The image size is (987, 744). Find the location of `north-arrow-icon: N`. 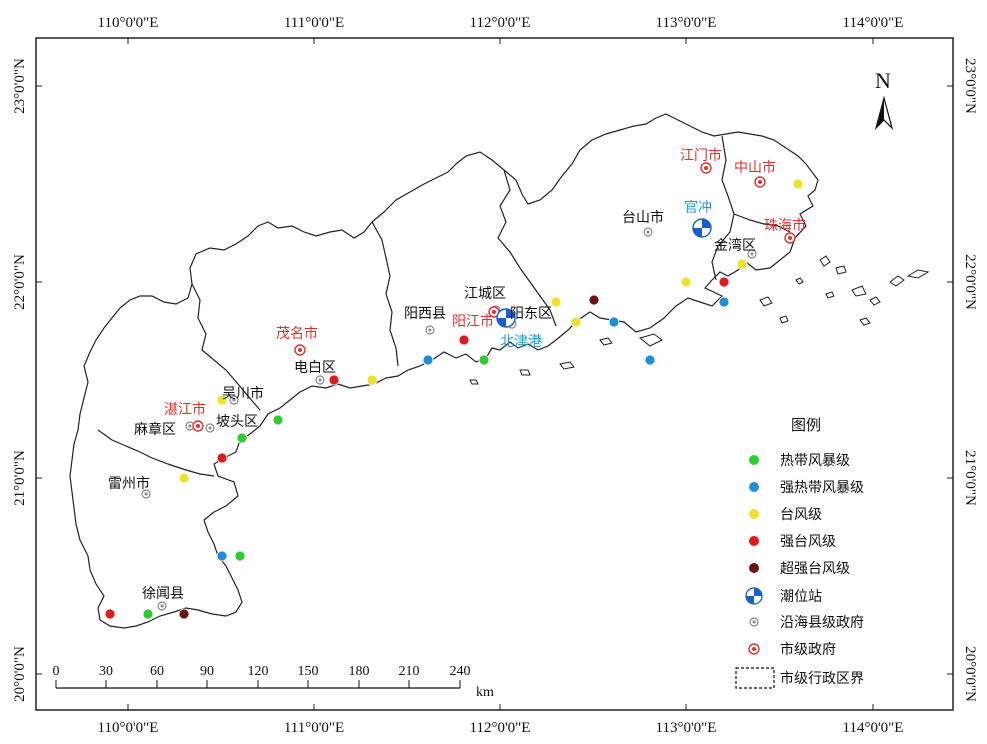

north-arrow-icon: N is located at coordinates (884, 99).